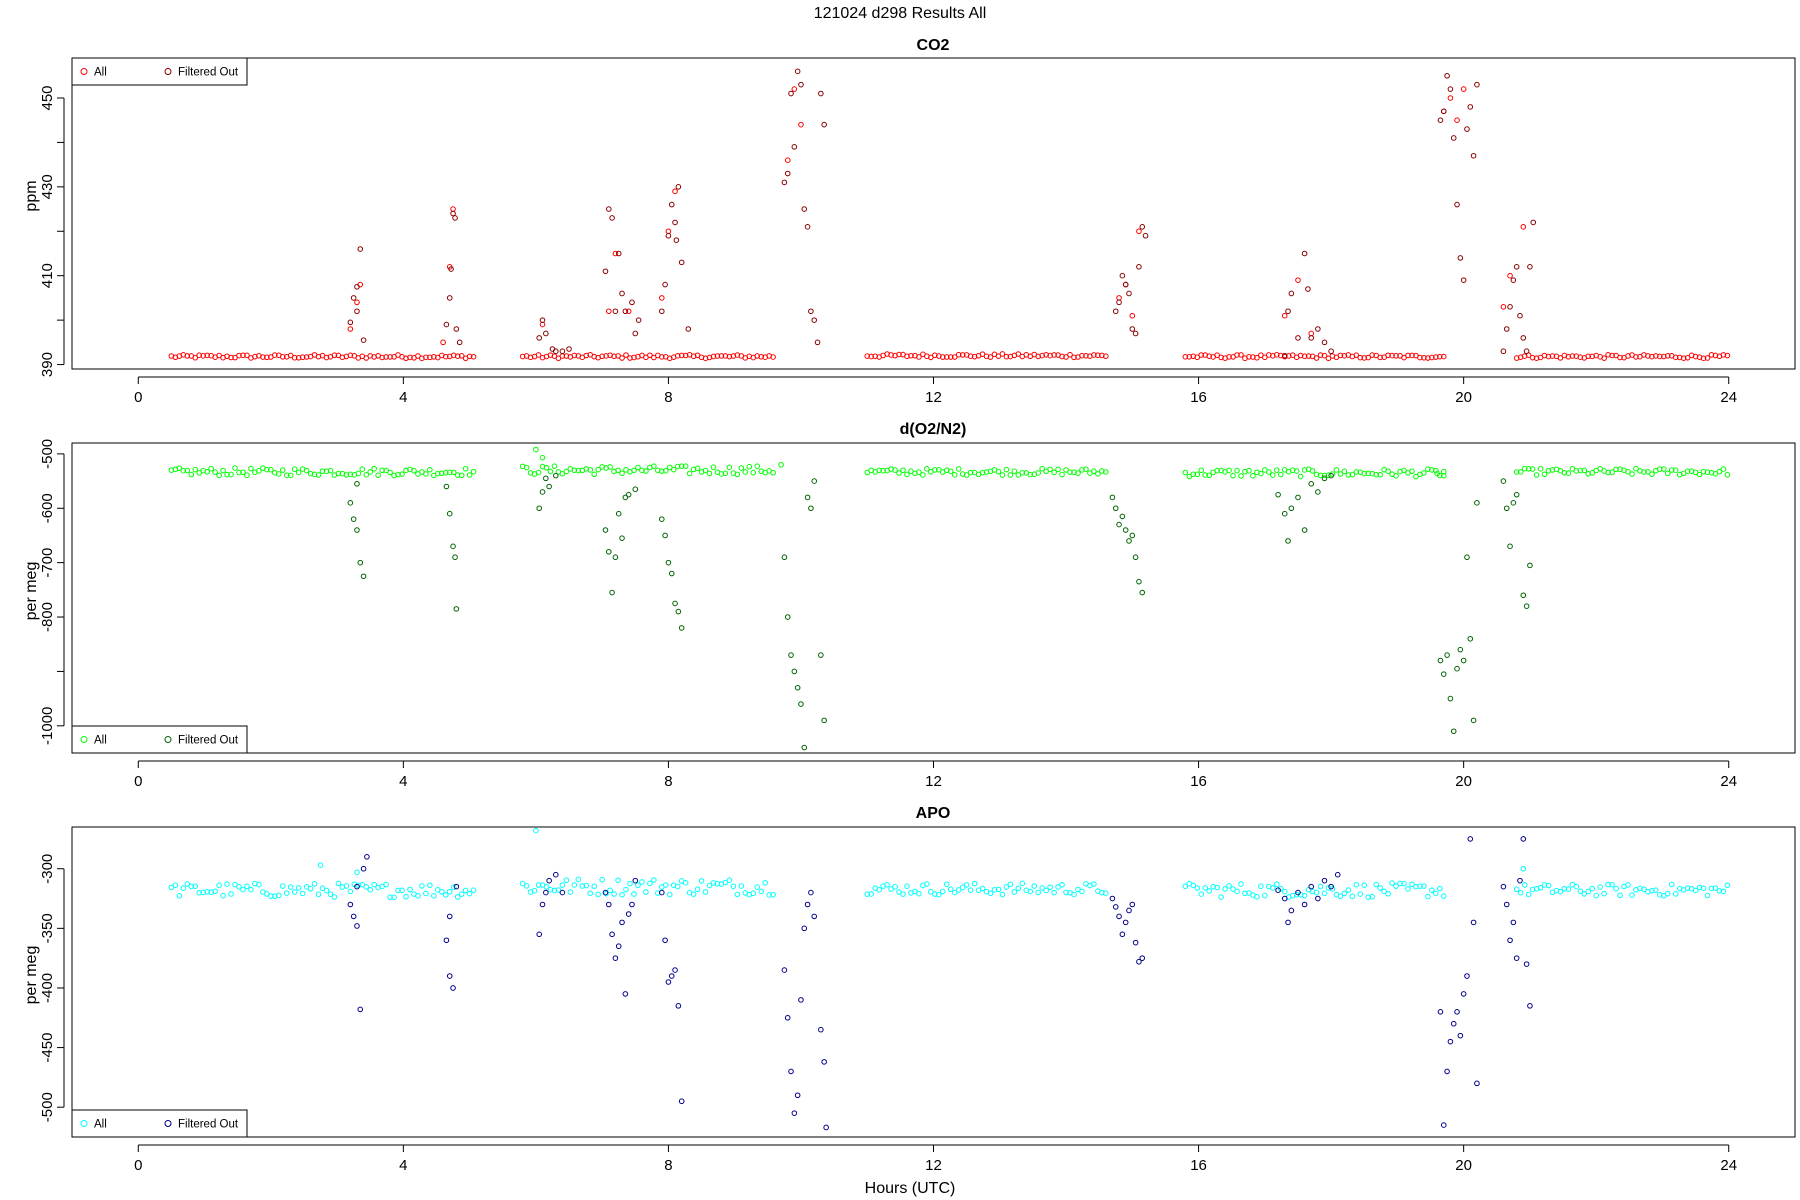 The image size is (1800, 1200). Describe the element at coordinates (1728, 397) in the screenshot. I see `x-tick-label: 24` at that location.